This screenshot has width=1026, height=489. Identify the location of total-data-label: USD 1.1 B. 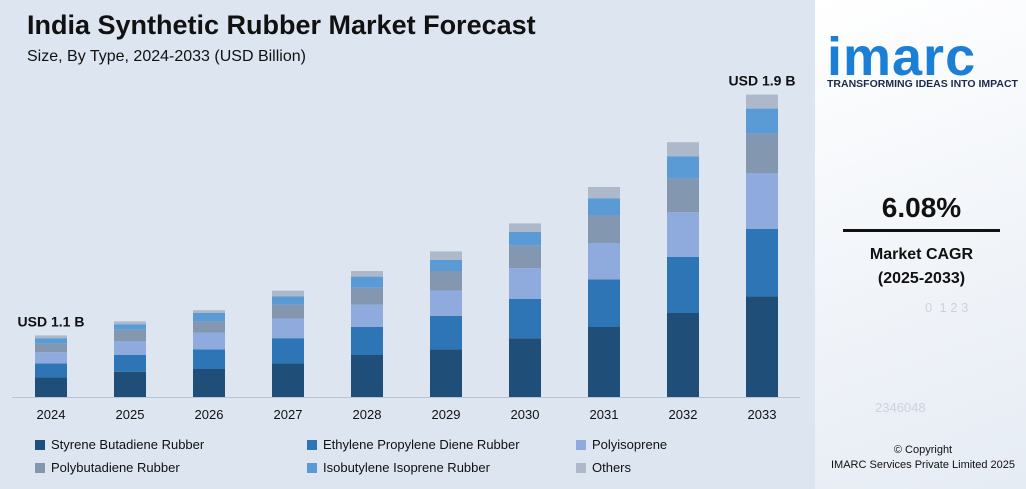
(51, 321).